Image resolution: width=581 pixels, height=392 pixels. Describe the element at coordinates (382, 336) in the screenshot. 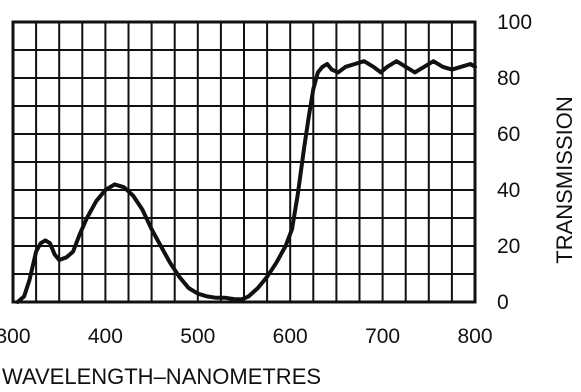

I see `x-tick-label: 700` at that location.